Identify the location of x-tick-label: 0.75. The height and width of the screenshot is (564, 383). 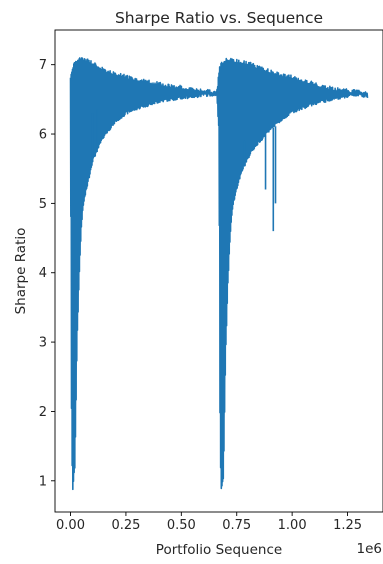
(236, 525).